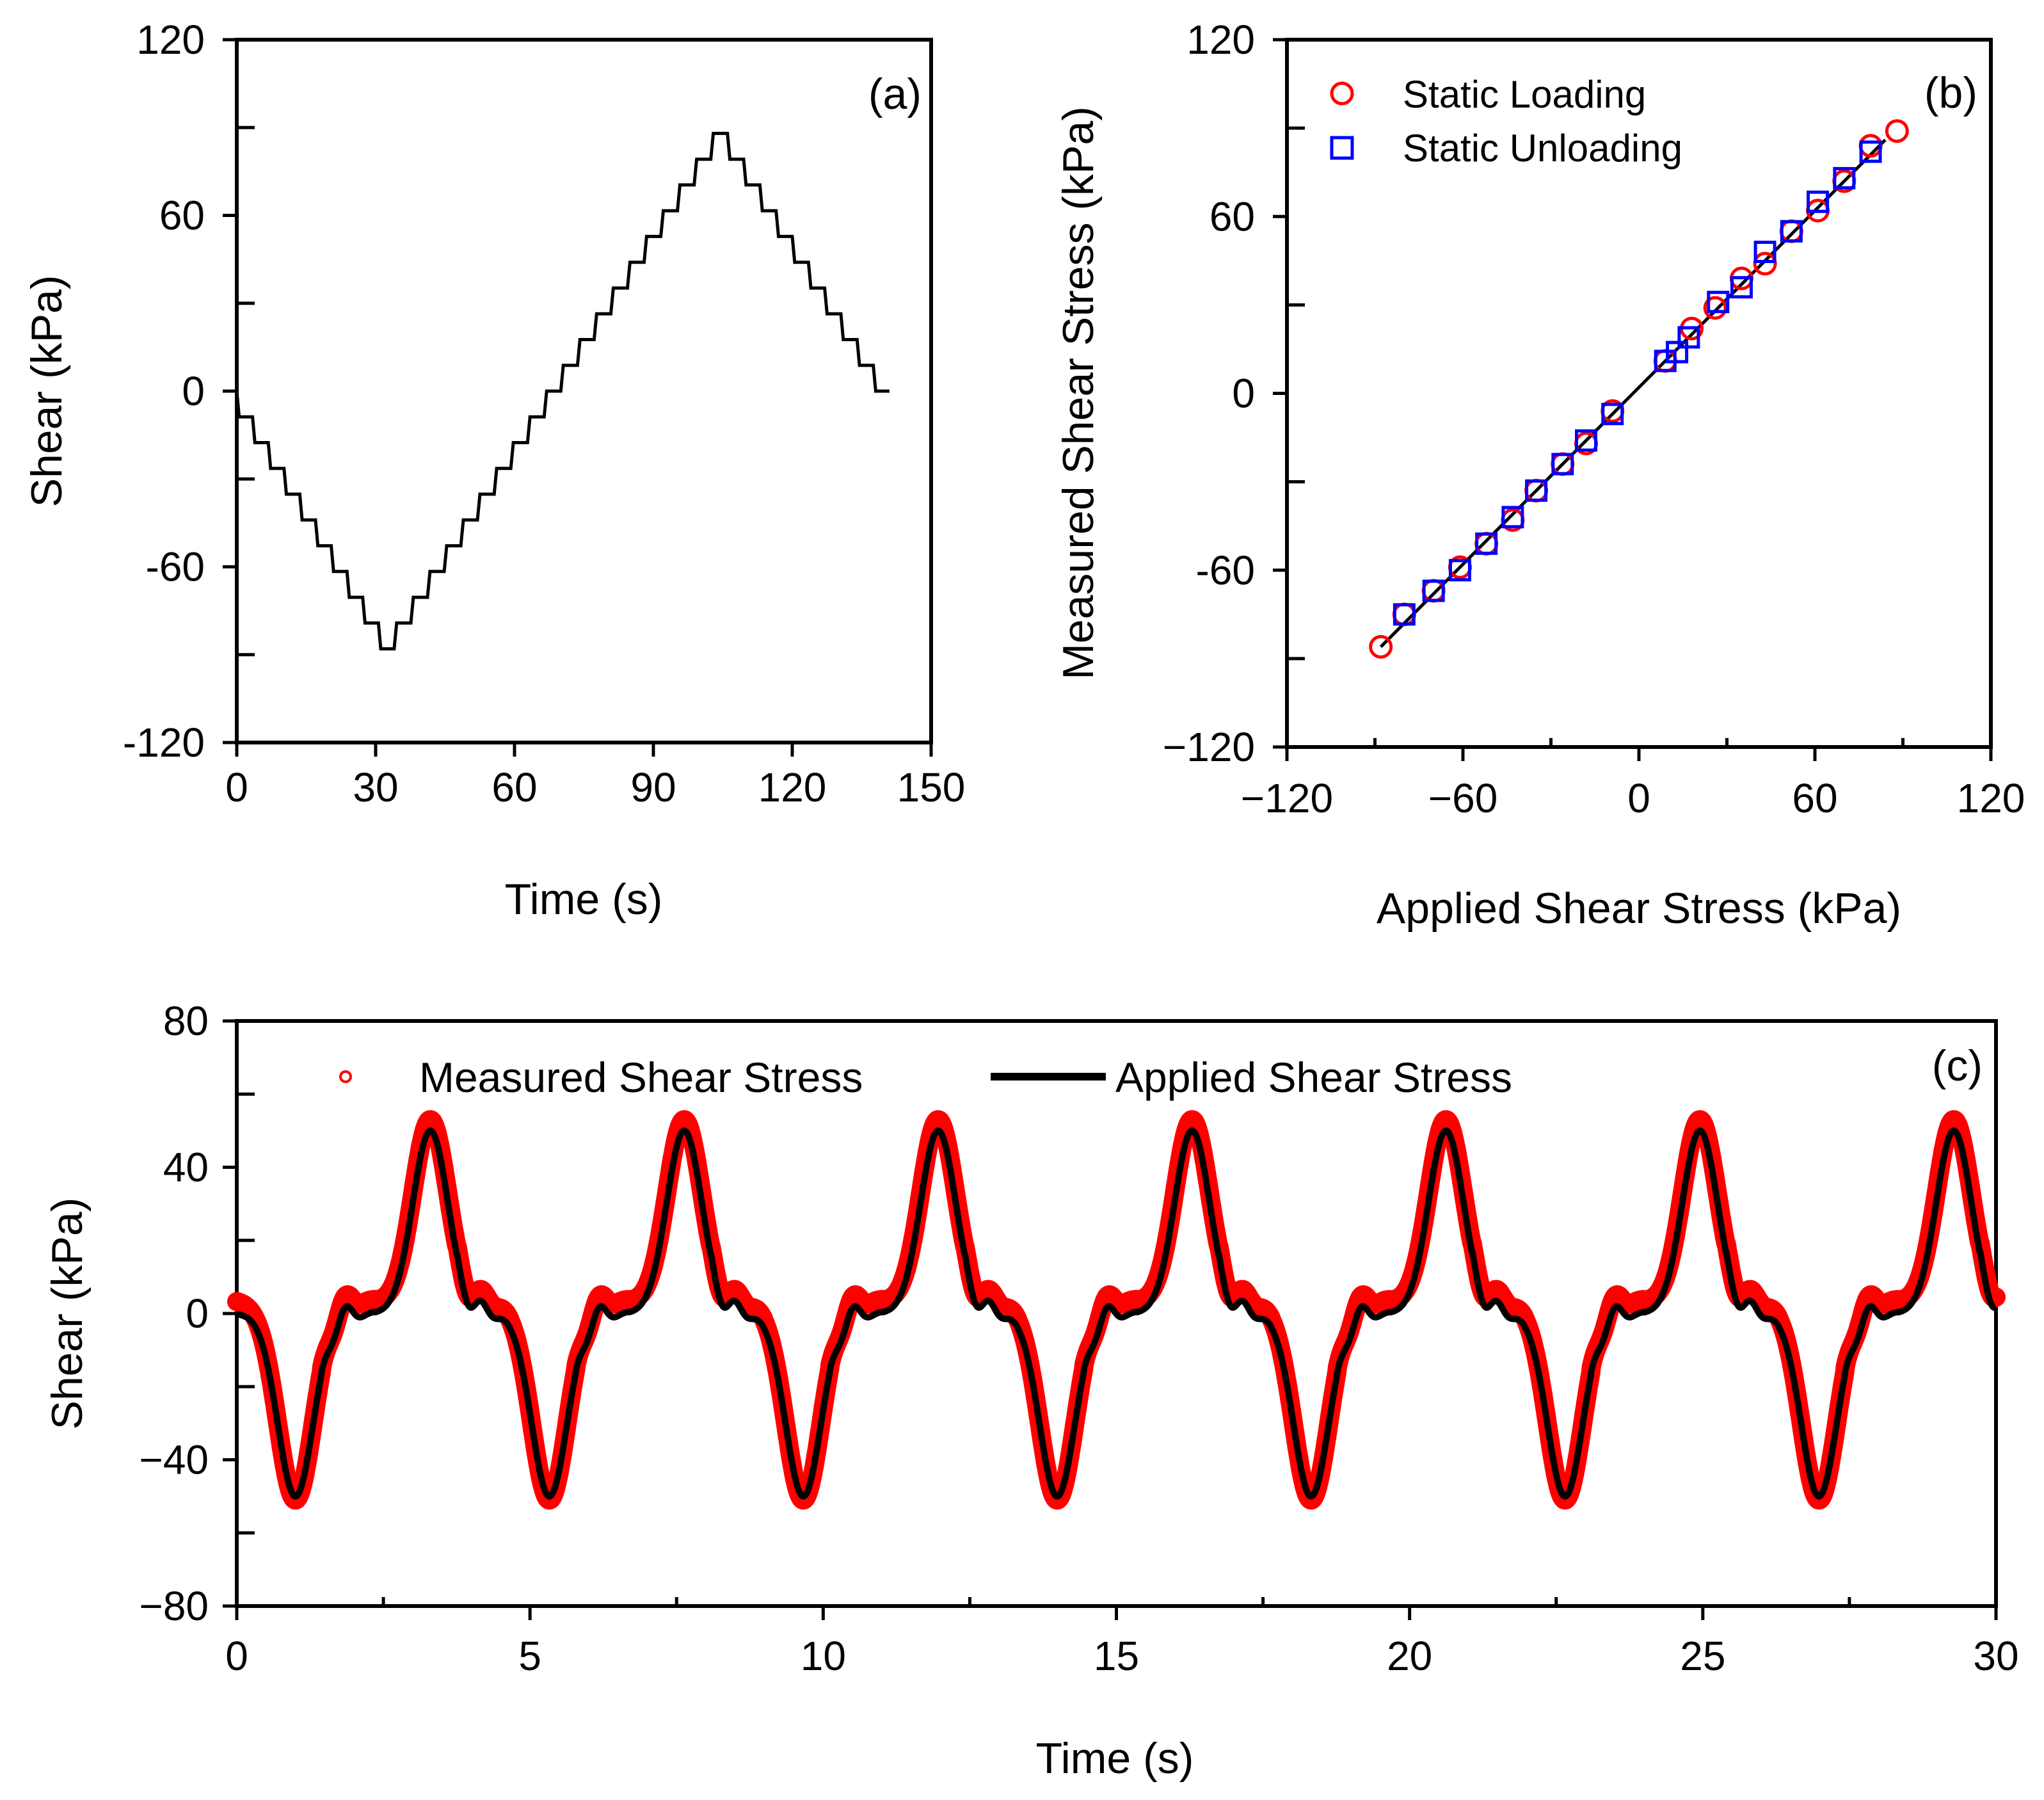  I want to click on chart-b-legend: Static Loading Static Unloading, so click(1506, 121).